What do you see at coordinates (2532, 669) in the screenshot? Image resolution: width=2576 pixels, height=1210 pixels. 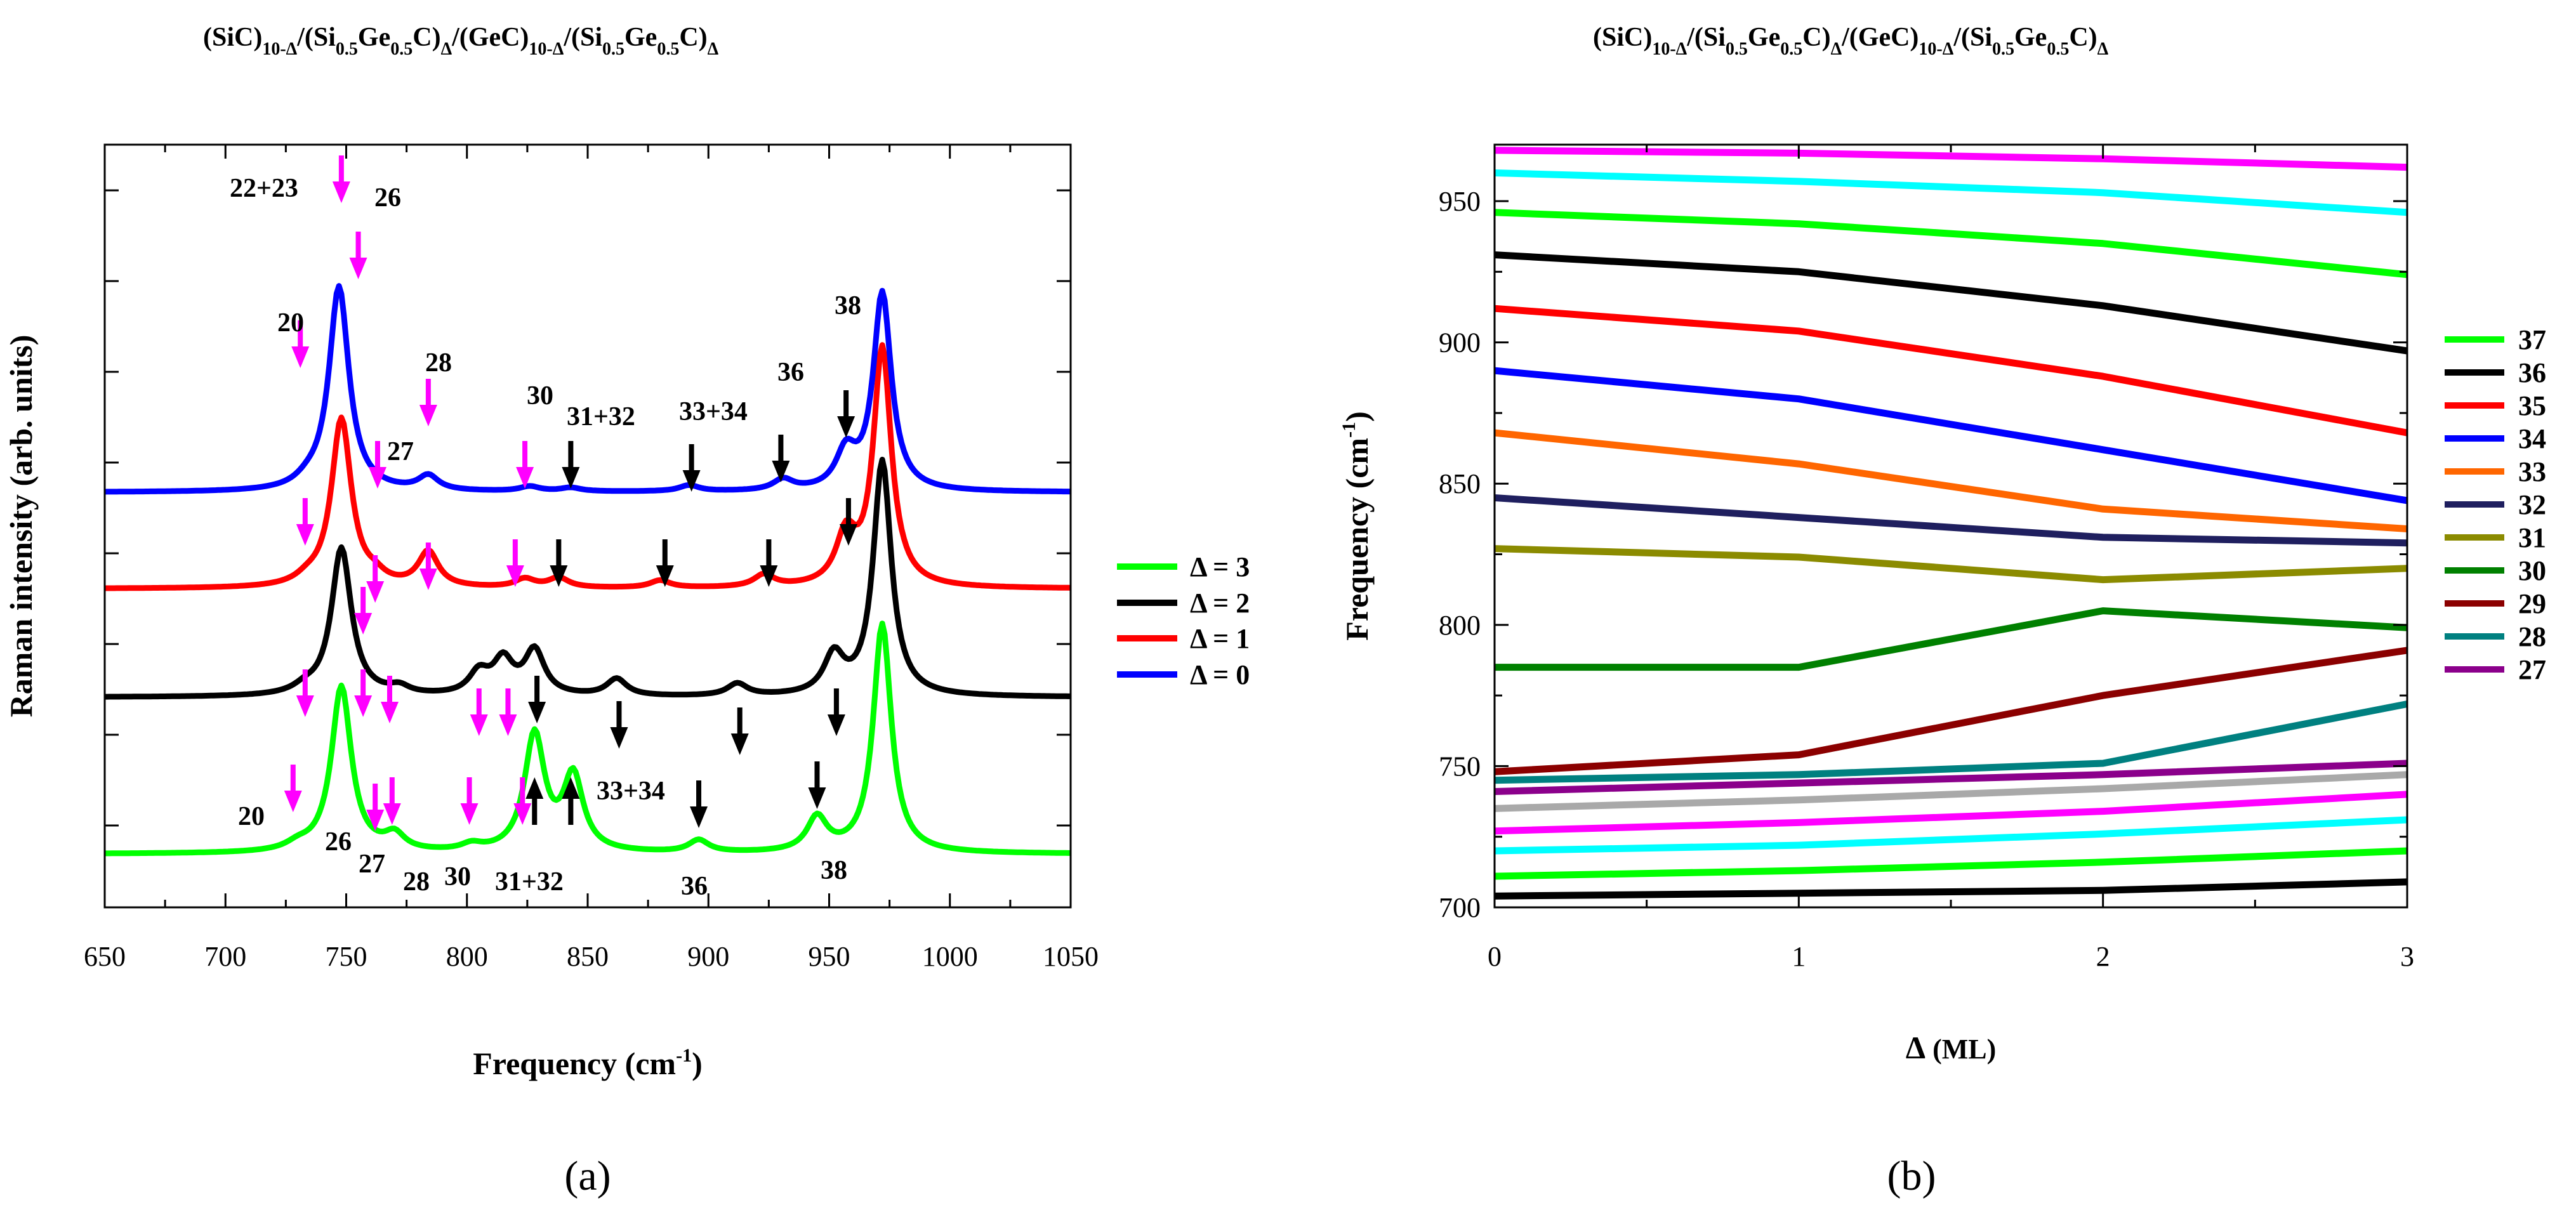 I see `legend-label-mode-27: 27` at bounding box center [2532, 669].